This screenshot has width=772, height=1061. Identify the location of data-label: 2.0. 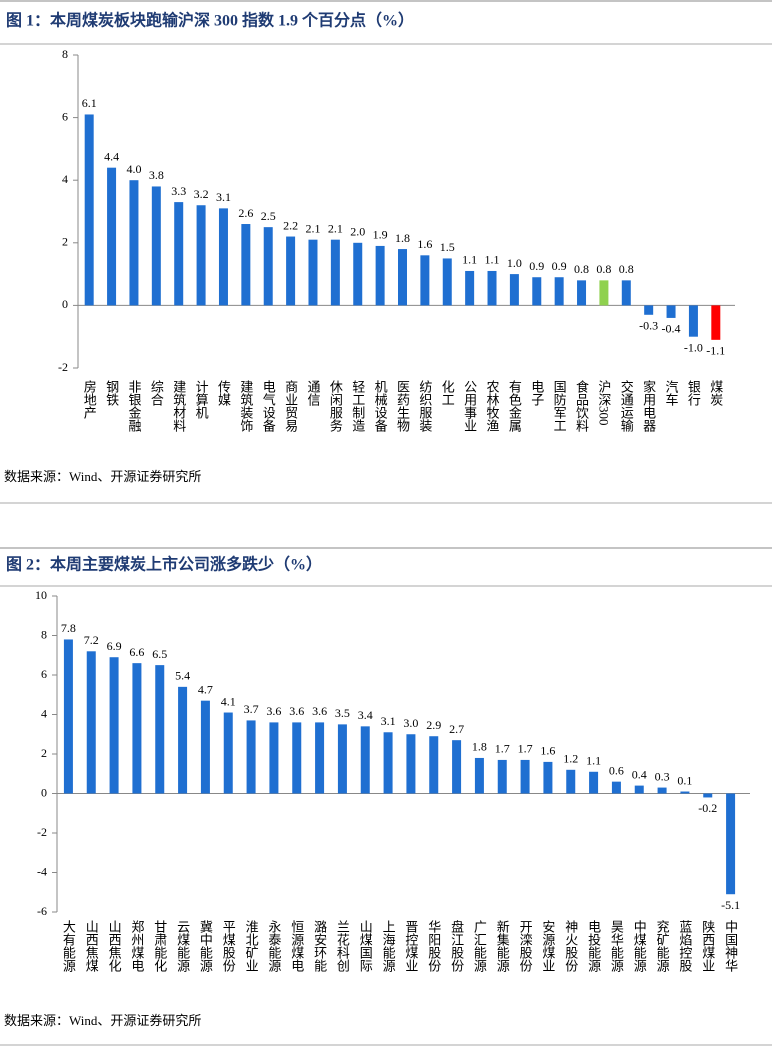
(357, 232).